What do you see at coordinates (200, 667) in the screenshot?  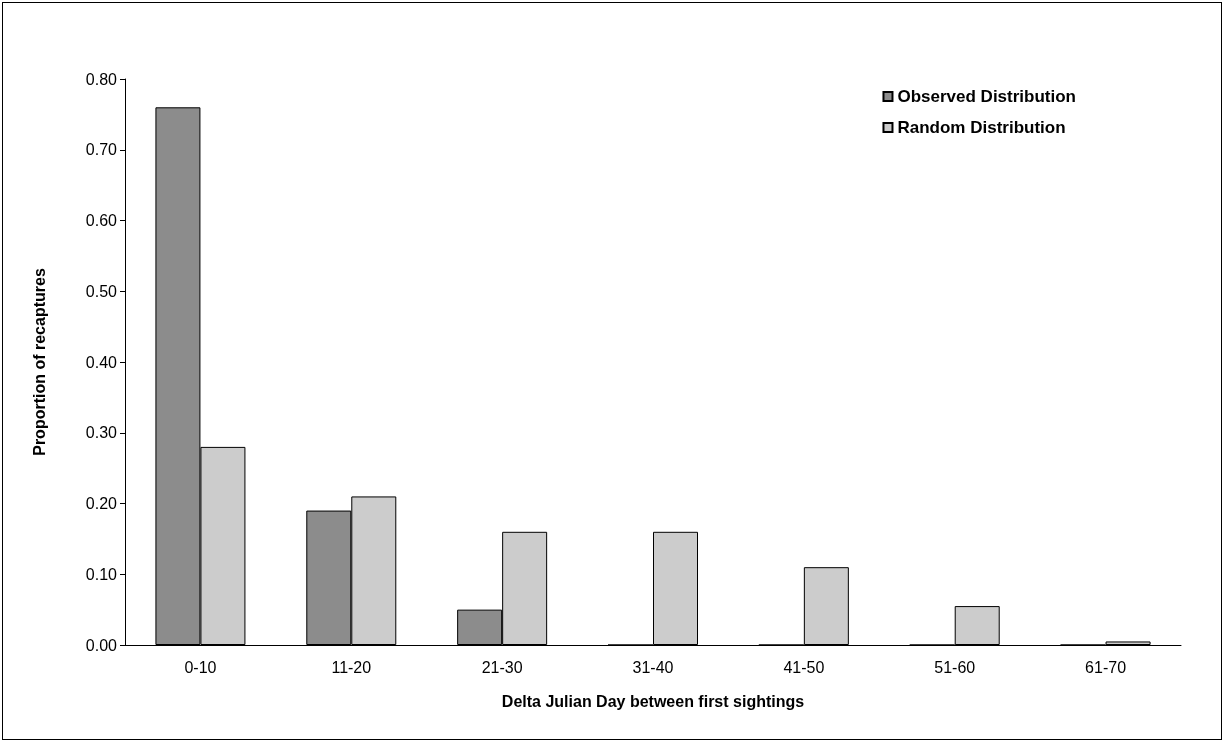 I see `x-tick-label: 0-10` at bounding box center [200, 667].